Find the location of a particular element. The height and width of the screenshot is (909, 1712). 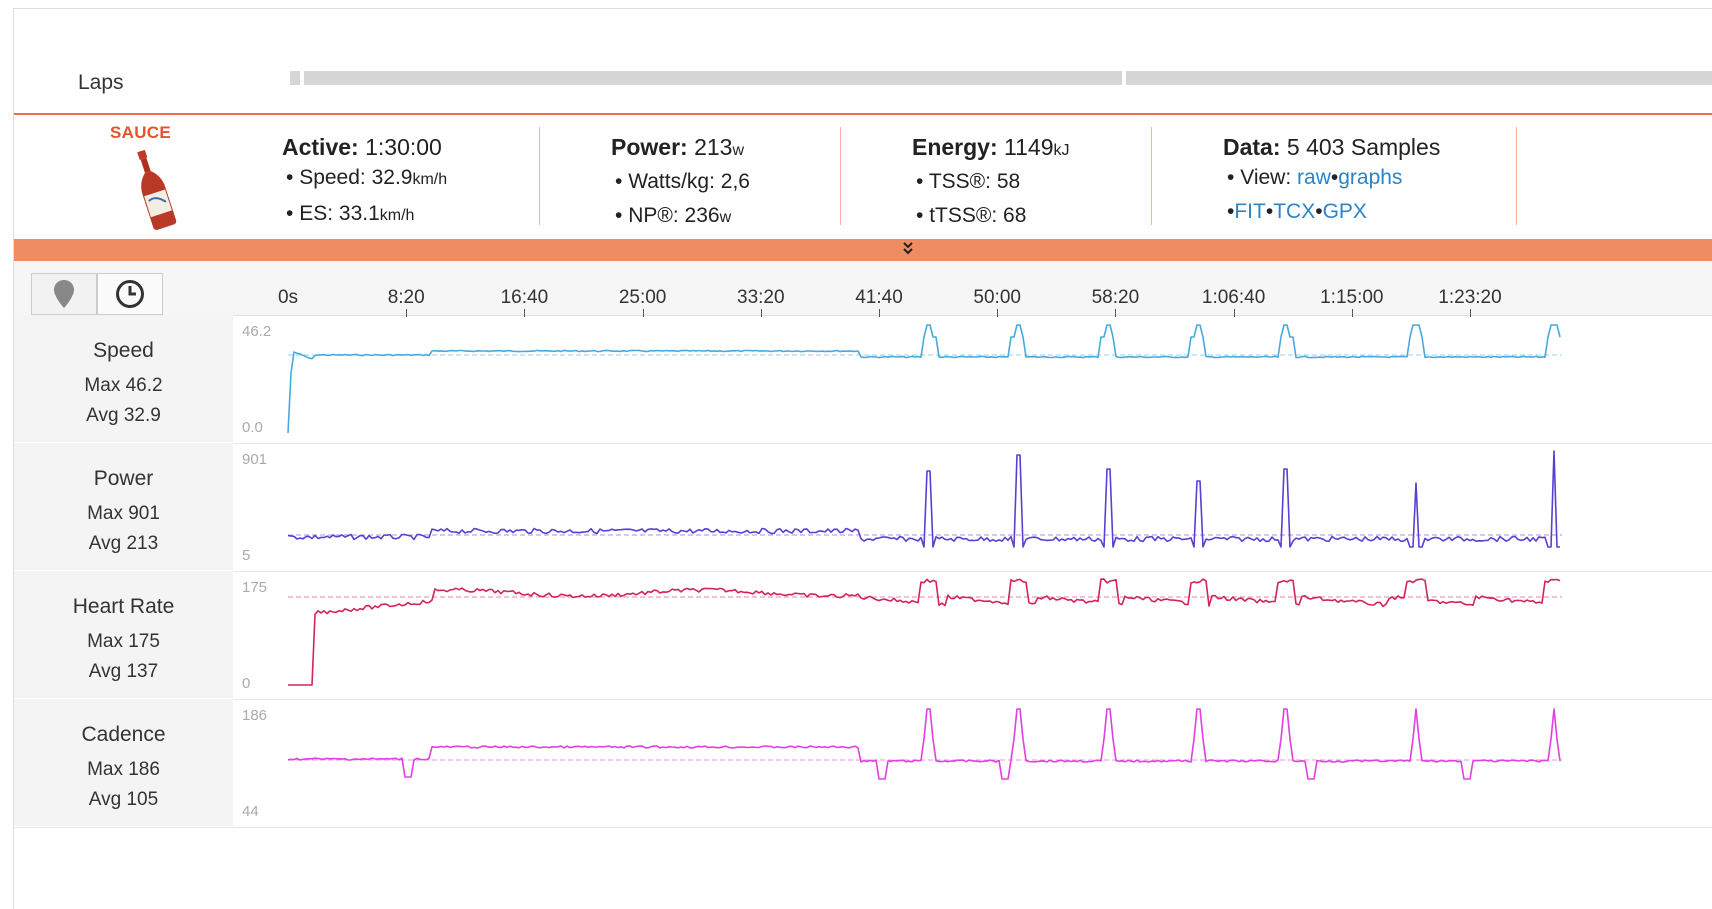

time-tick-label: 1:15:00 is located at coordinates (1352, 297).